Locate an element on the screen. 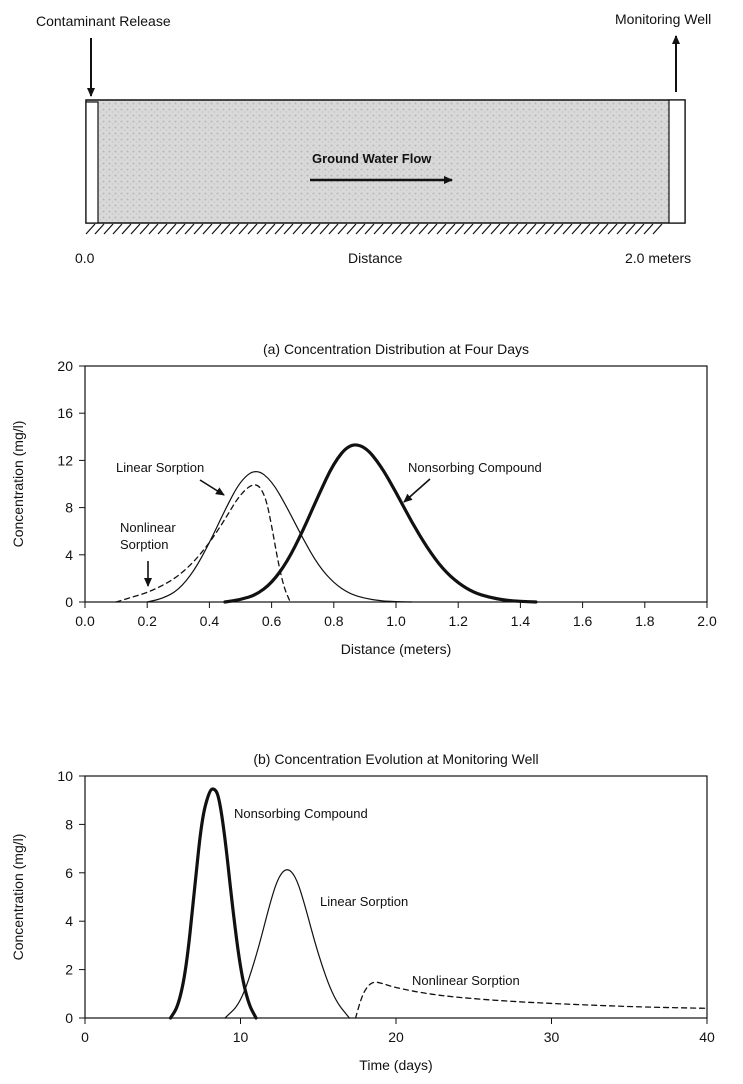 Image resolution: width=743 pixels, height=1084 pixels. chart-a-series-linear-sorption is located at coordinates (279, 537).